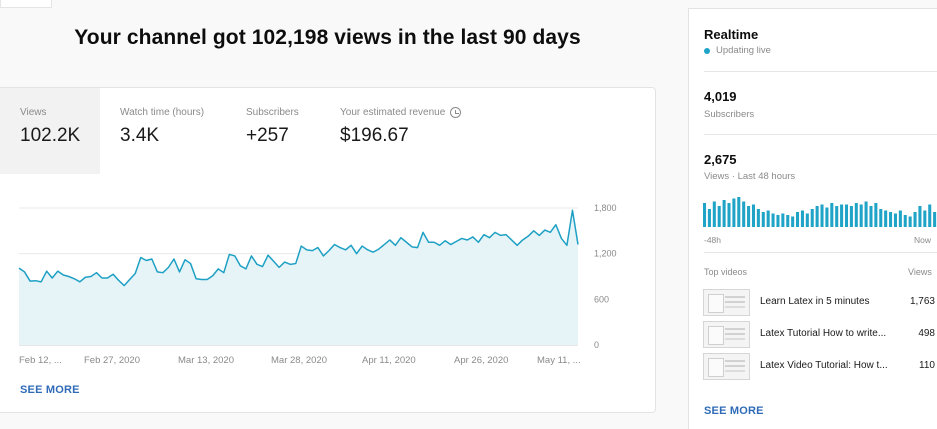 The image size is (937, 429). I want to click on x-tick-label: Mar 28, 2020, so click(299, 360).